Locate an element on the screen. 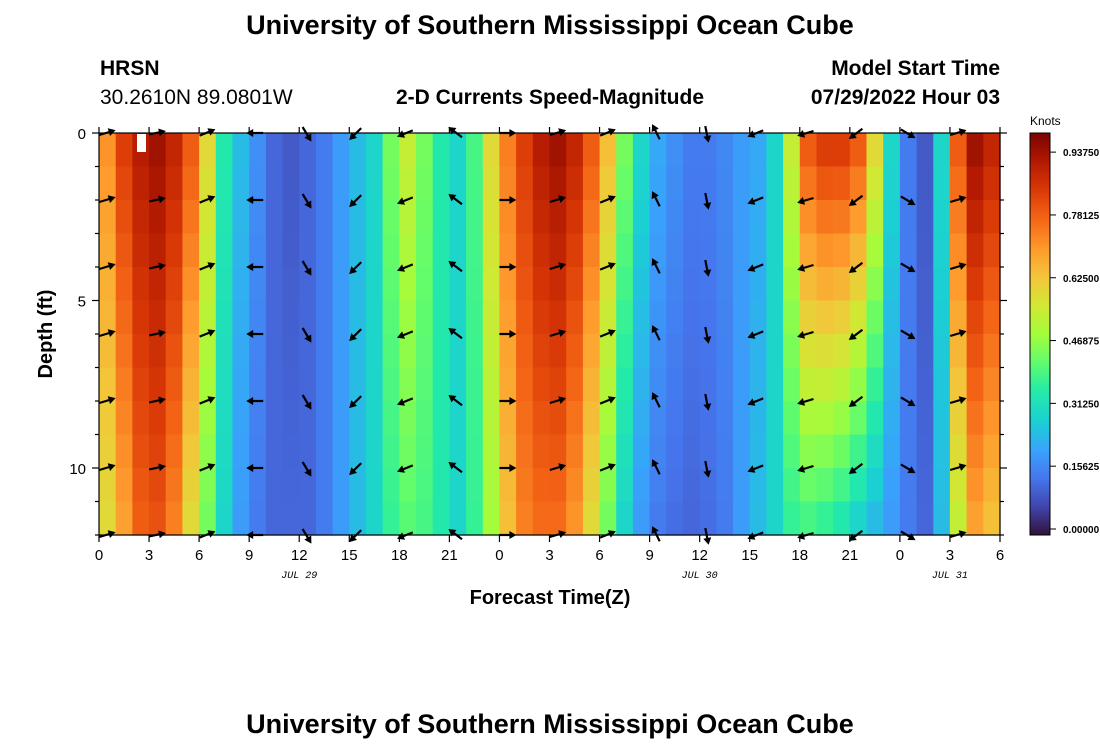 Image resolution: width=1100 pixels, height=750 pixels. plot-title: 2-D Currents Speed-Magnitude is located at coordinates (550, 97).